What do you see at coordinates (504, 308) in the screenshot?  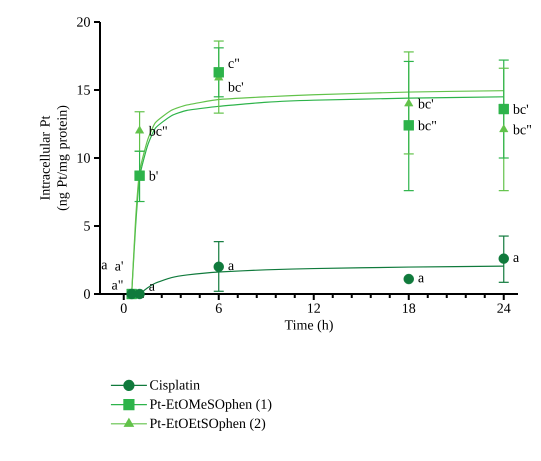 I see `x-tick-label: 24` at bounding box center [504, 308].